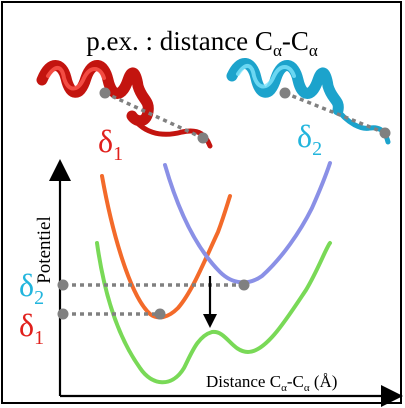 Image resolution: width=405 pixels, height=408 pixels. Describe the element at coordinates (166, 247) in the screenshot. I see `curve-orange` at that location.